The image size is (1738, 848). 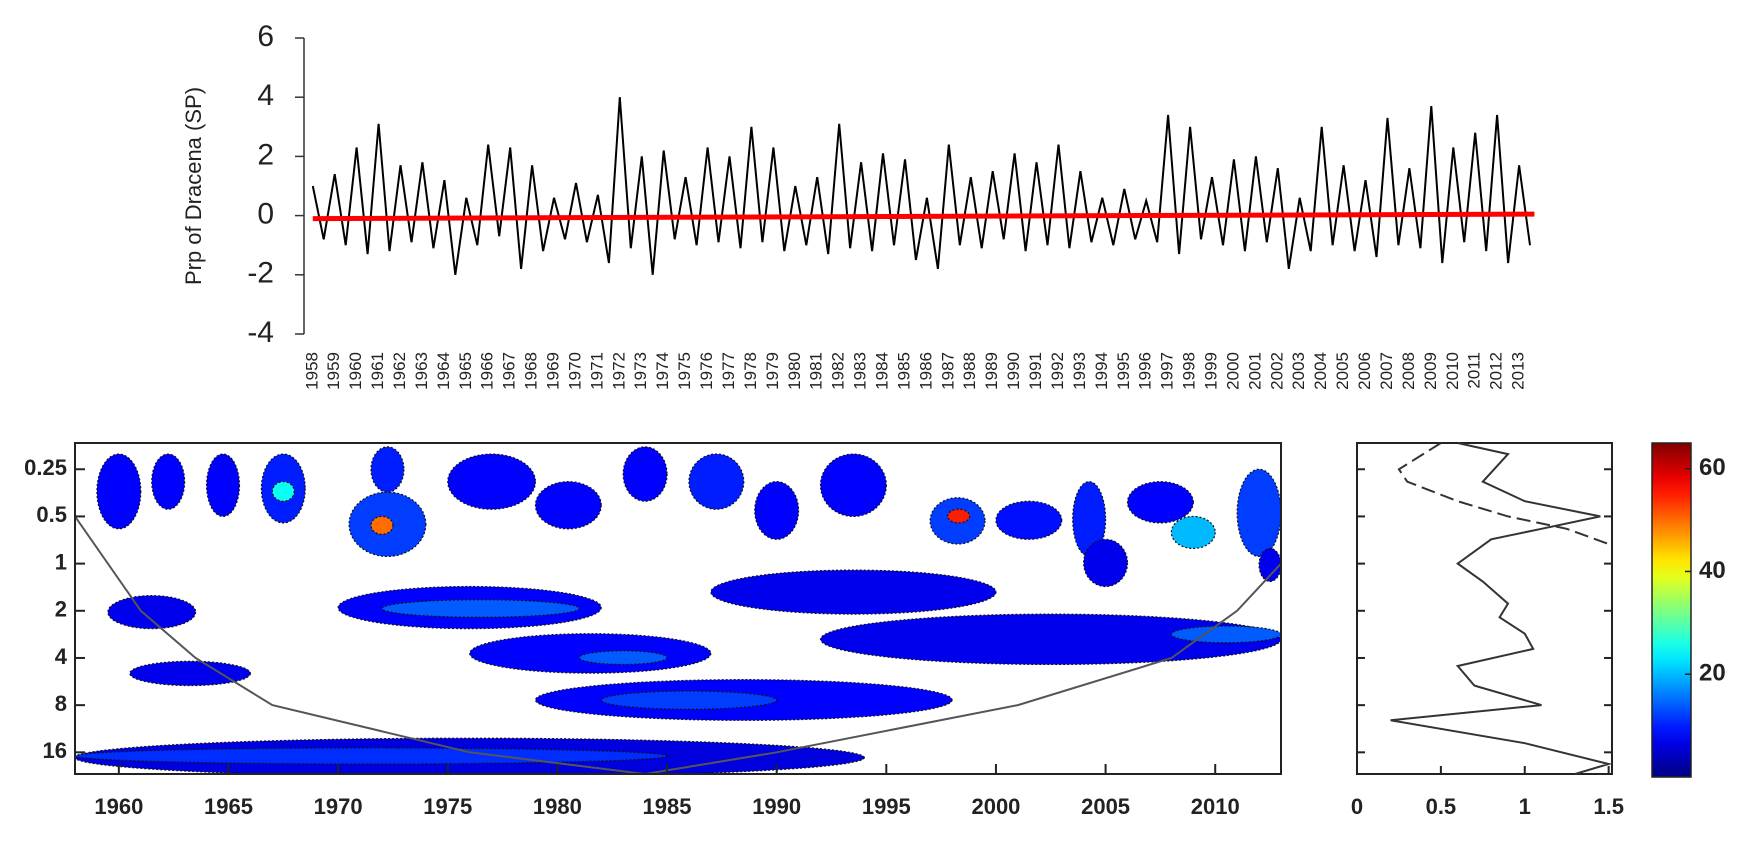 What do you see at coordinates (1079, 371) in the screenshot?
I see `x-tick-label: 1993` at bounding box center [1079, 371].